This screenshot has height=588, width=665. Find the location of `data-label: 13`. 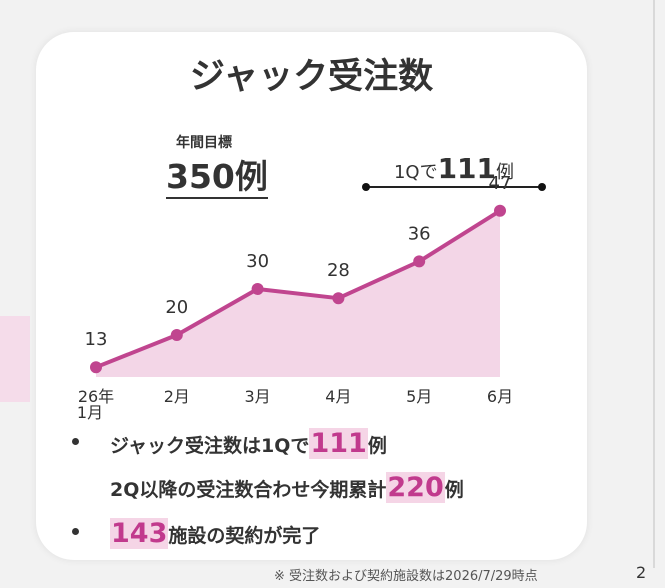

data-label: 13 is located at coordinates (96, 339).